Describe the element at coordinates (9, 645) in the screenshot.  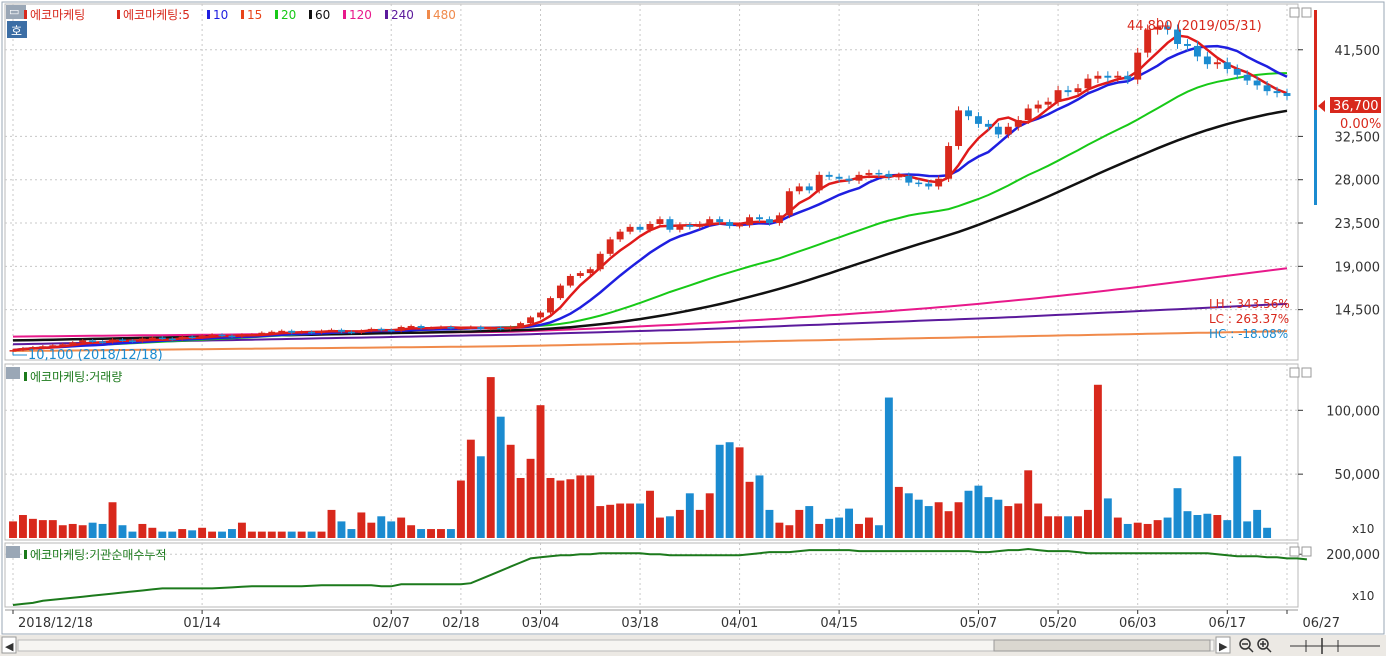
I see `scroll-left-button` at that location.